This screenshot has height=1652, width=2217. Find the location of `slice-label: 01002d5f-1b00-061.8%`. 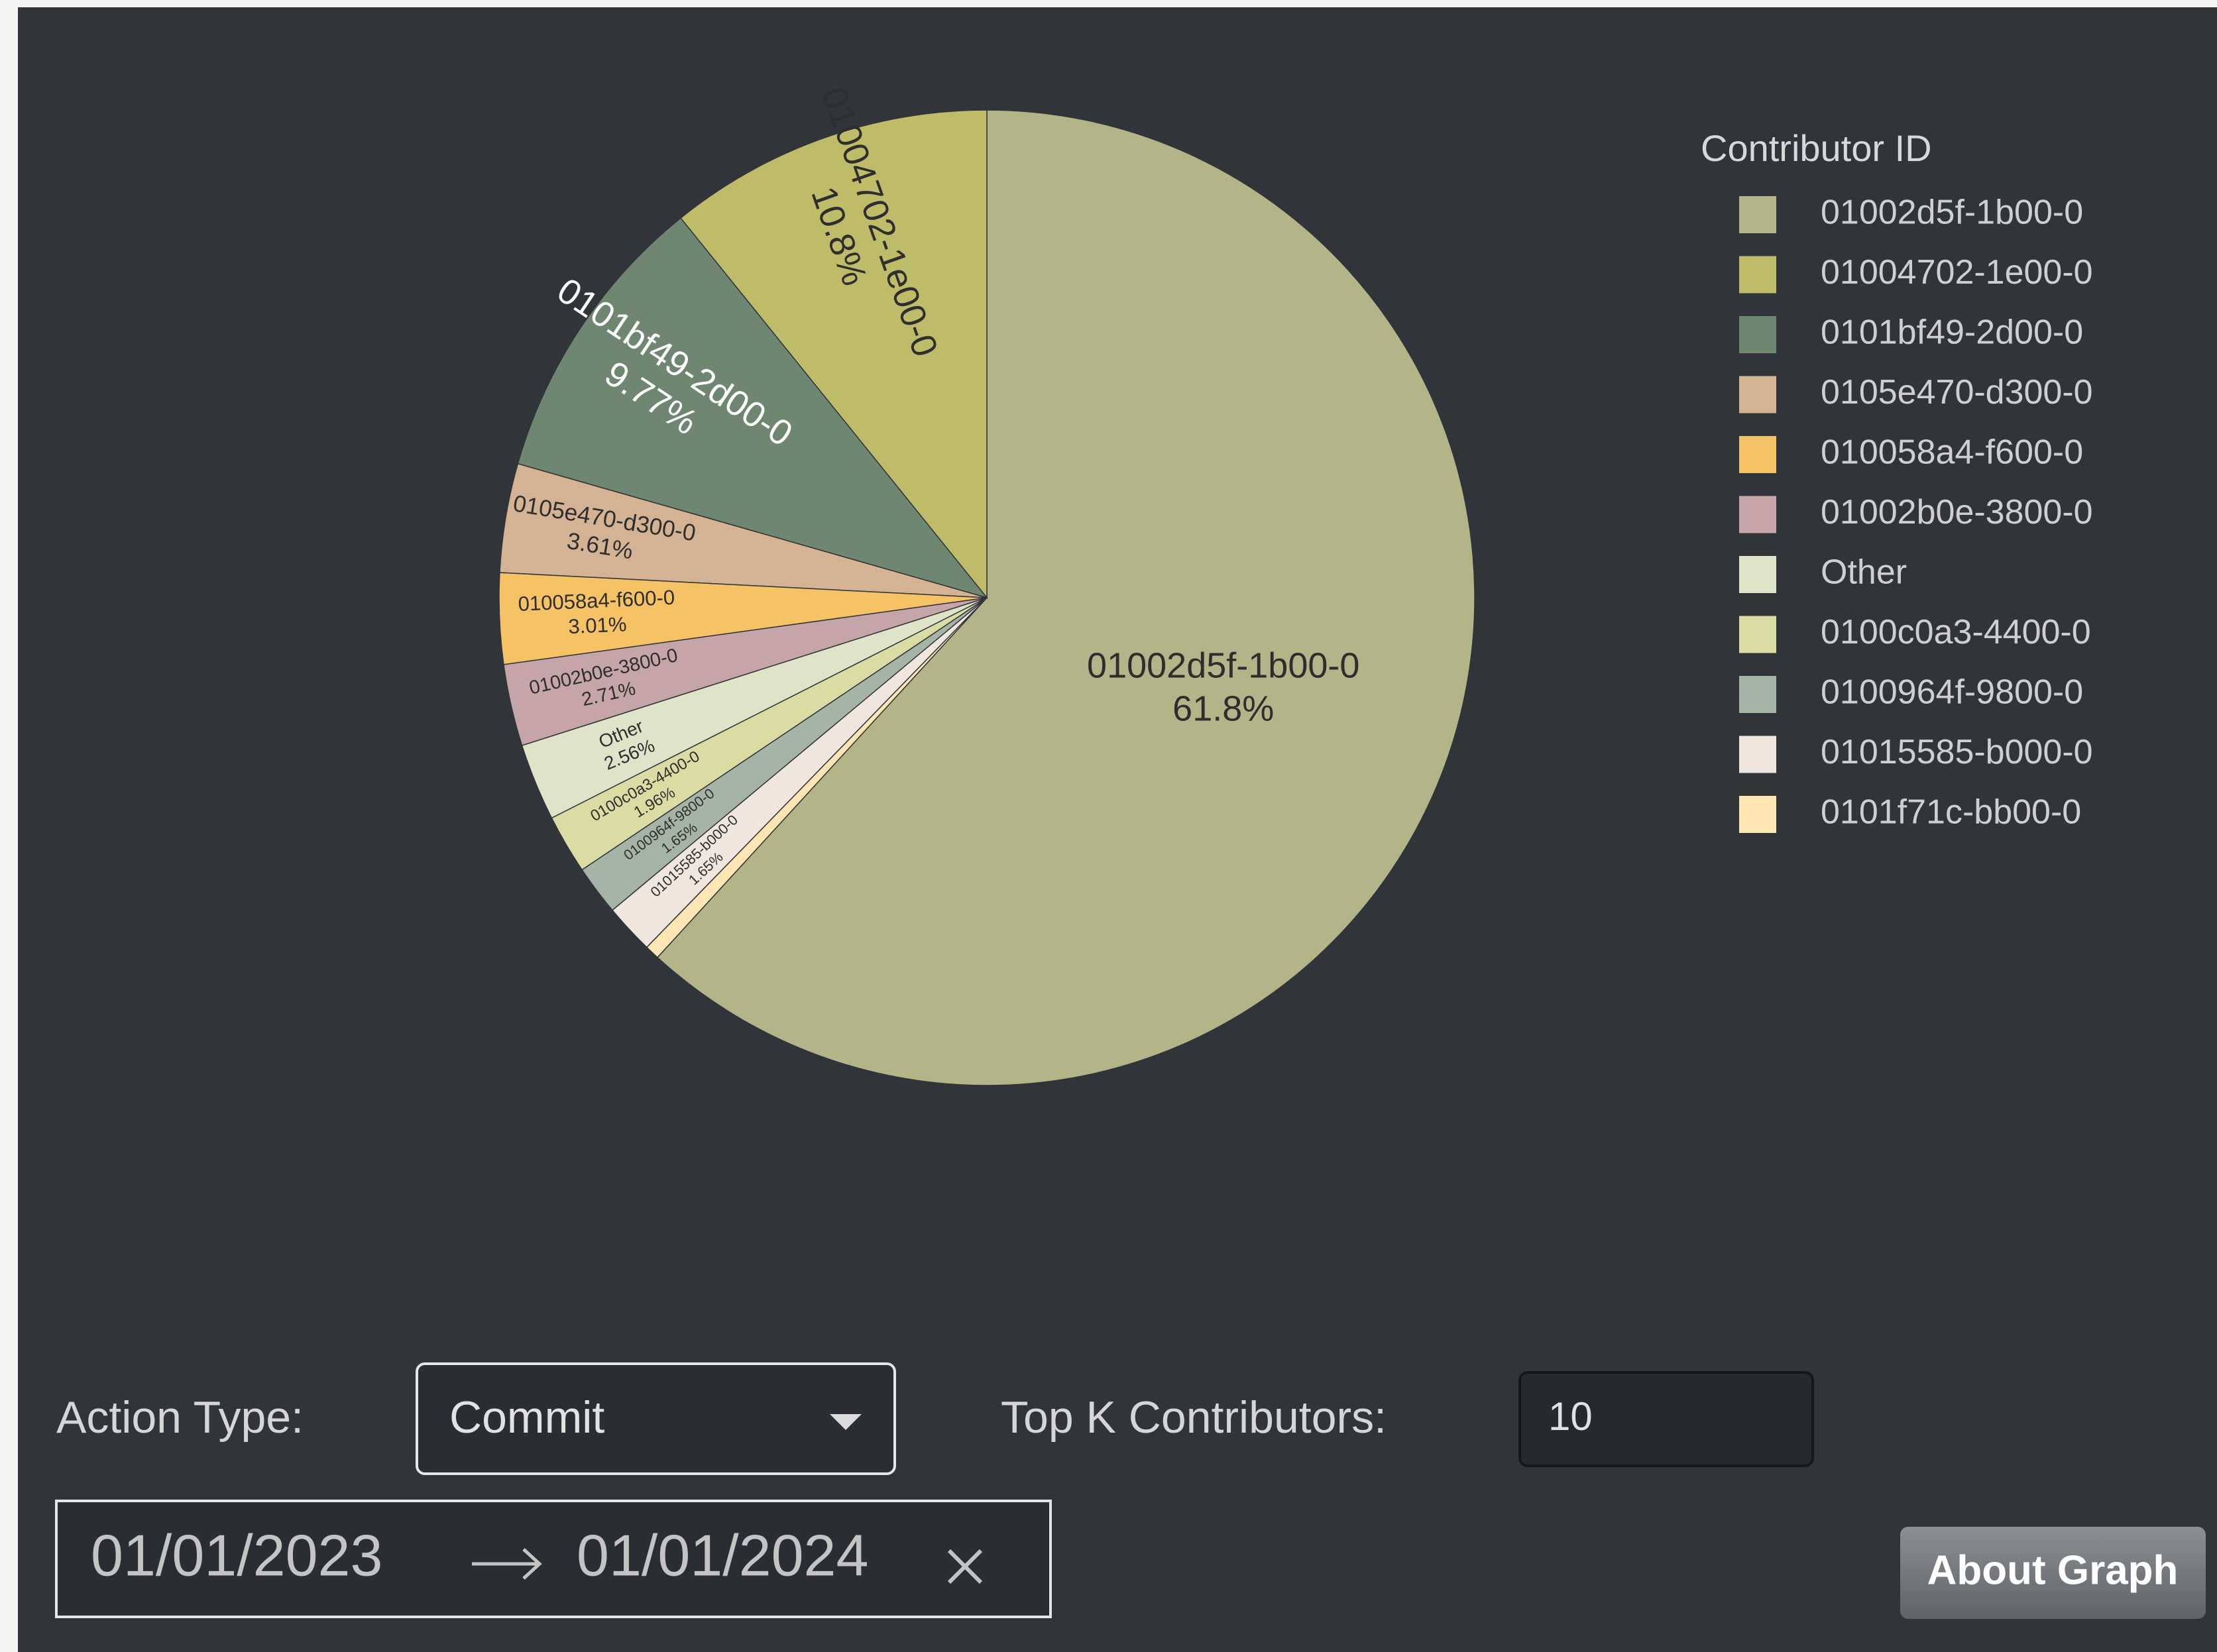

slice-label: 01002d5f-1b00-061.8% is located at coordinates (1223, 688).